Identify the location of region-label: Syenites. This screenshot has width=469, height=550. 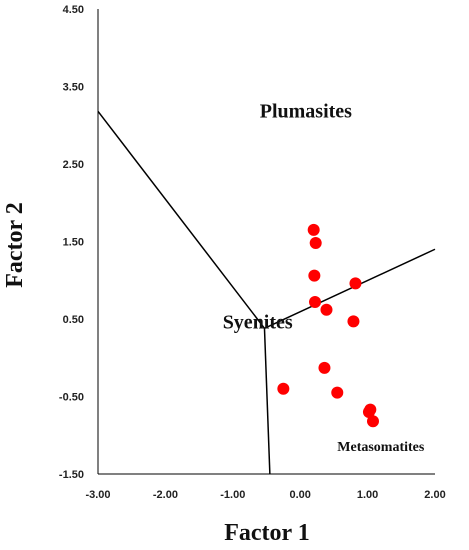
(258, 322).